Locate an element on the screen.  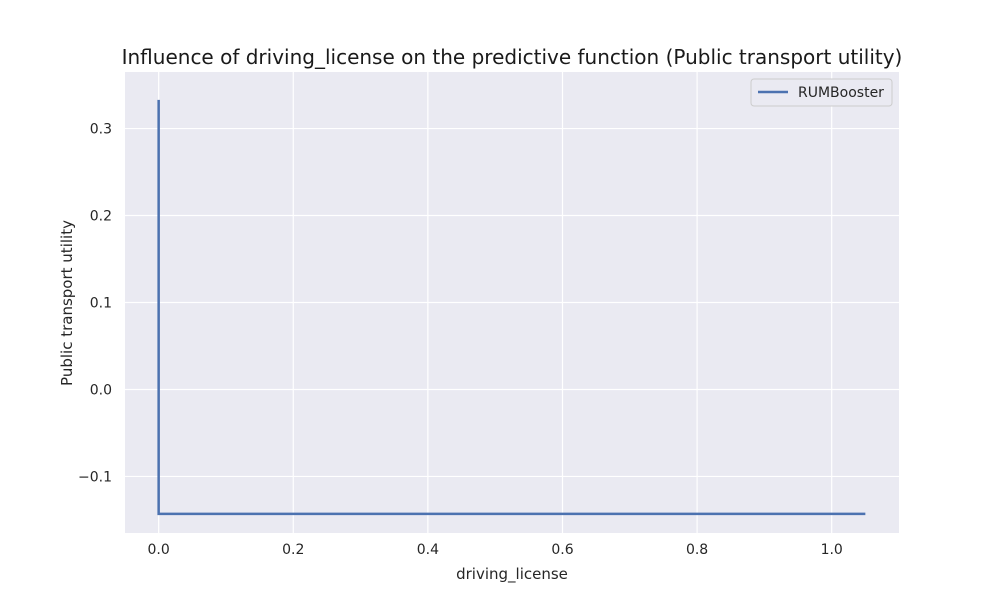
x-axis-label: driving_license is located at coordinates (512, 574).